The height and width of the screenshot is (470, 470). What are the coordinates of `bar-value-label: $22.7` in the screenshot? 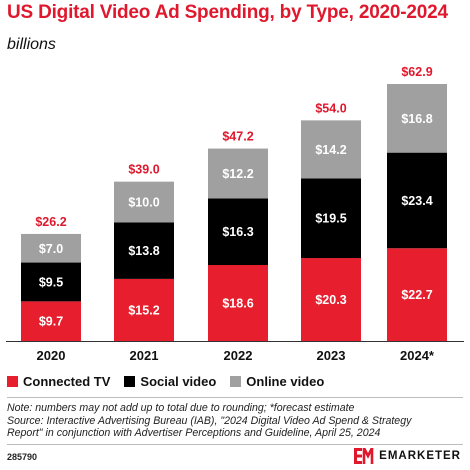 It's located at (416, 295).